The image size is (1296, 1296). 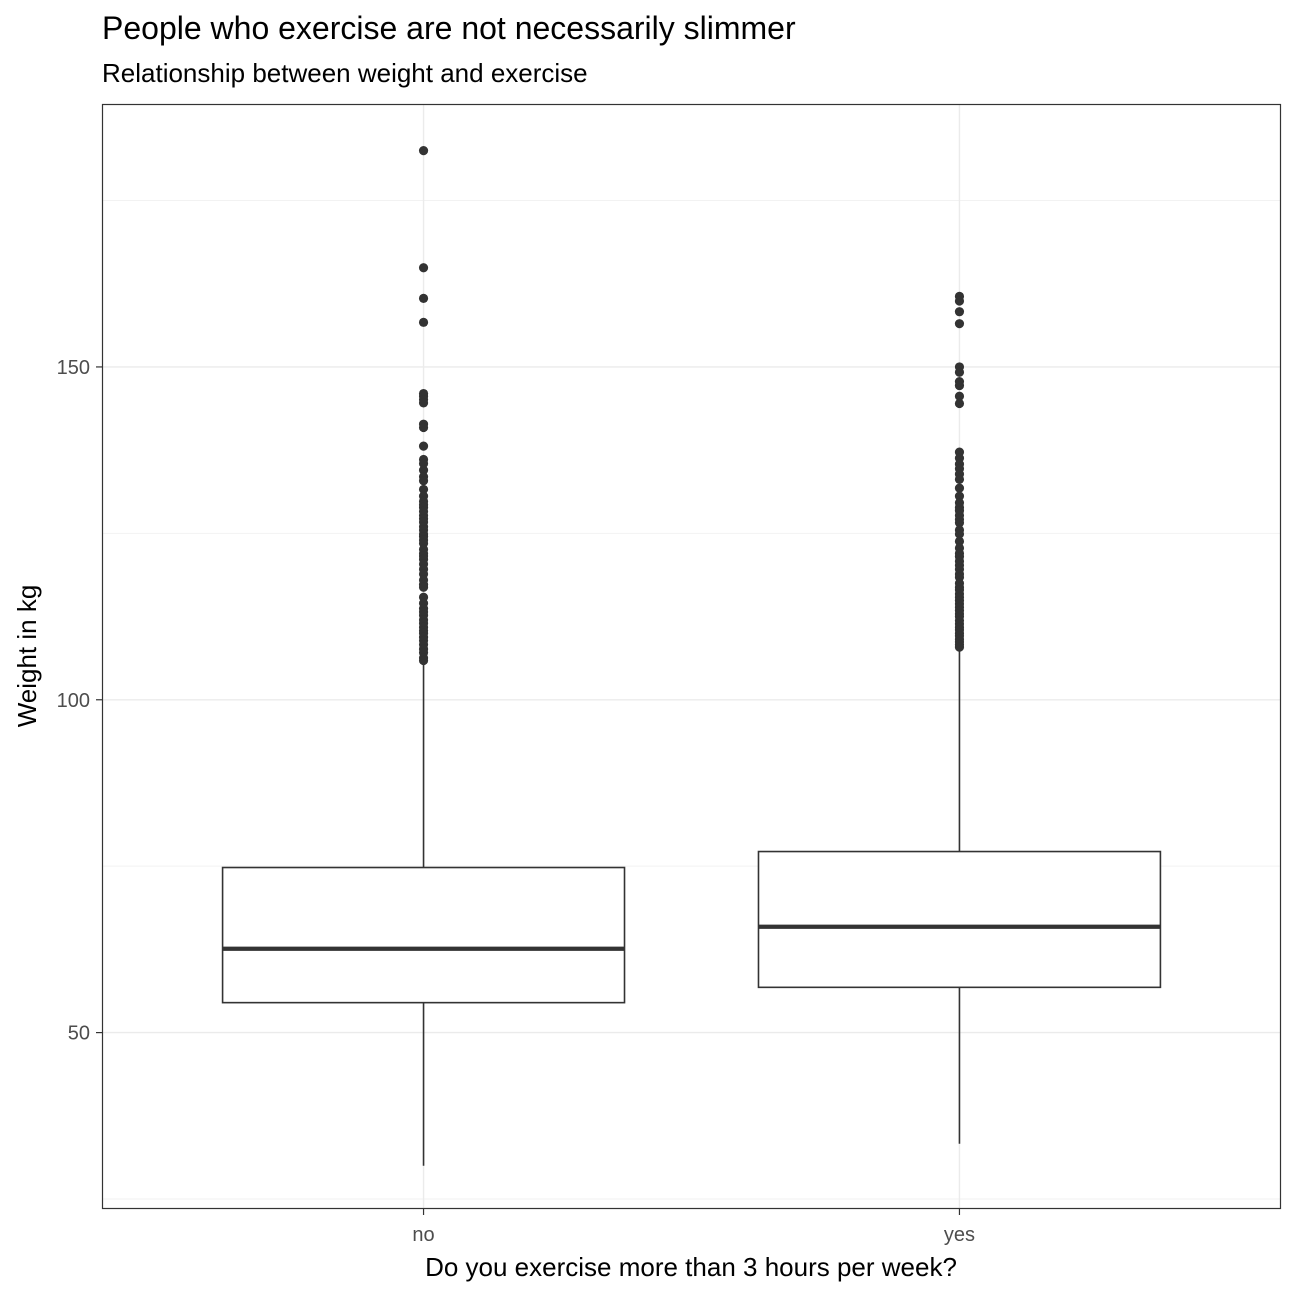 What do you see at coordinates (79, 1034) in the screenshot?
I see `y-tick-label: 50` at bounding box center [79, 1034].